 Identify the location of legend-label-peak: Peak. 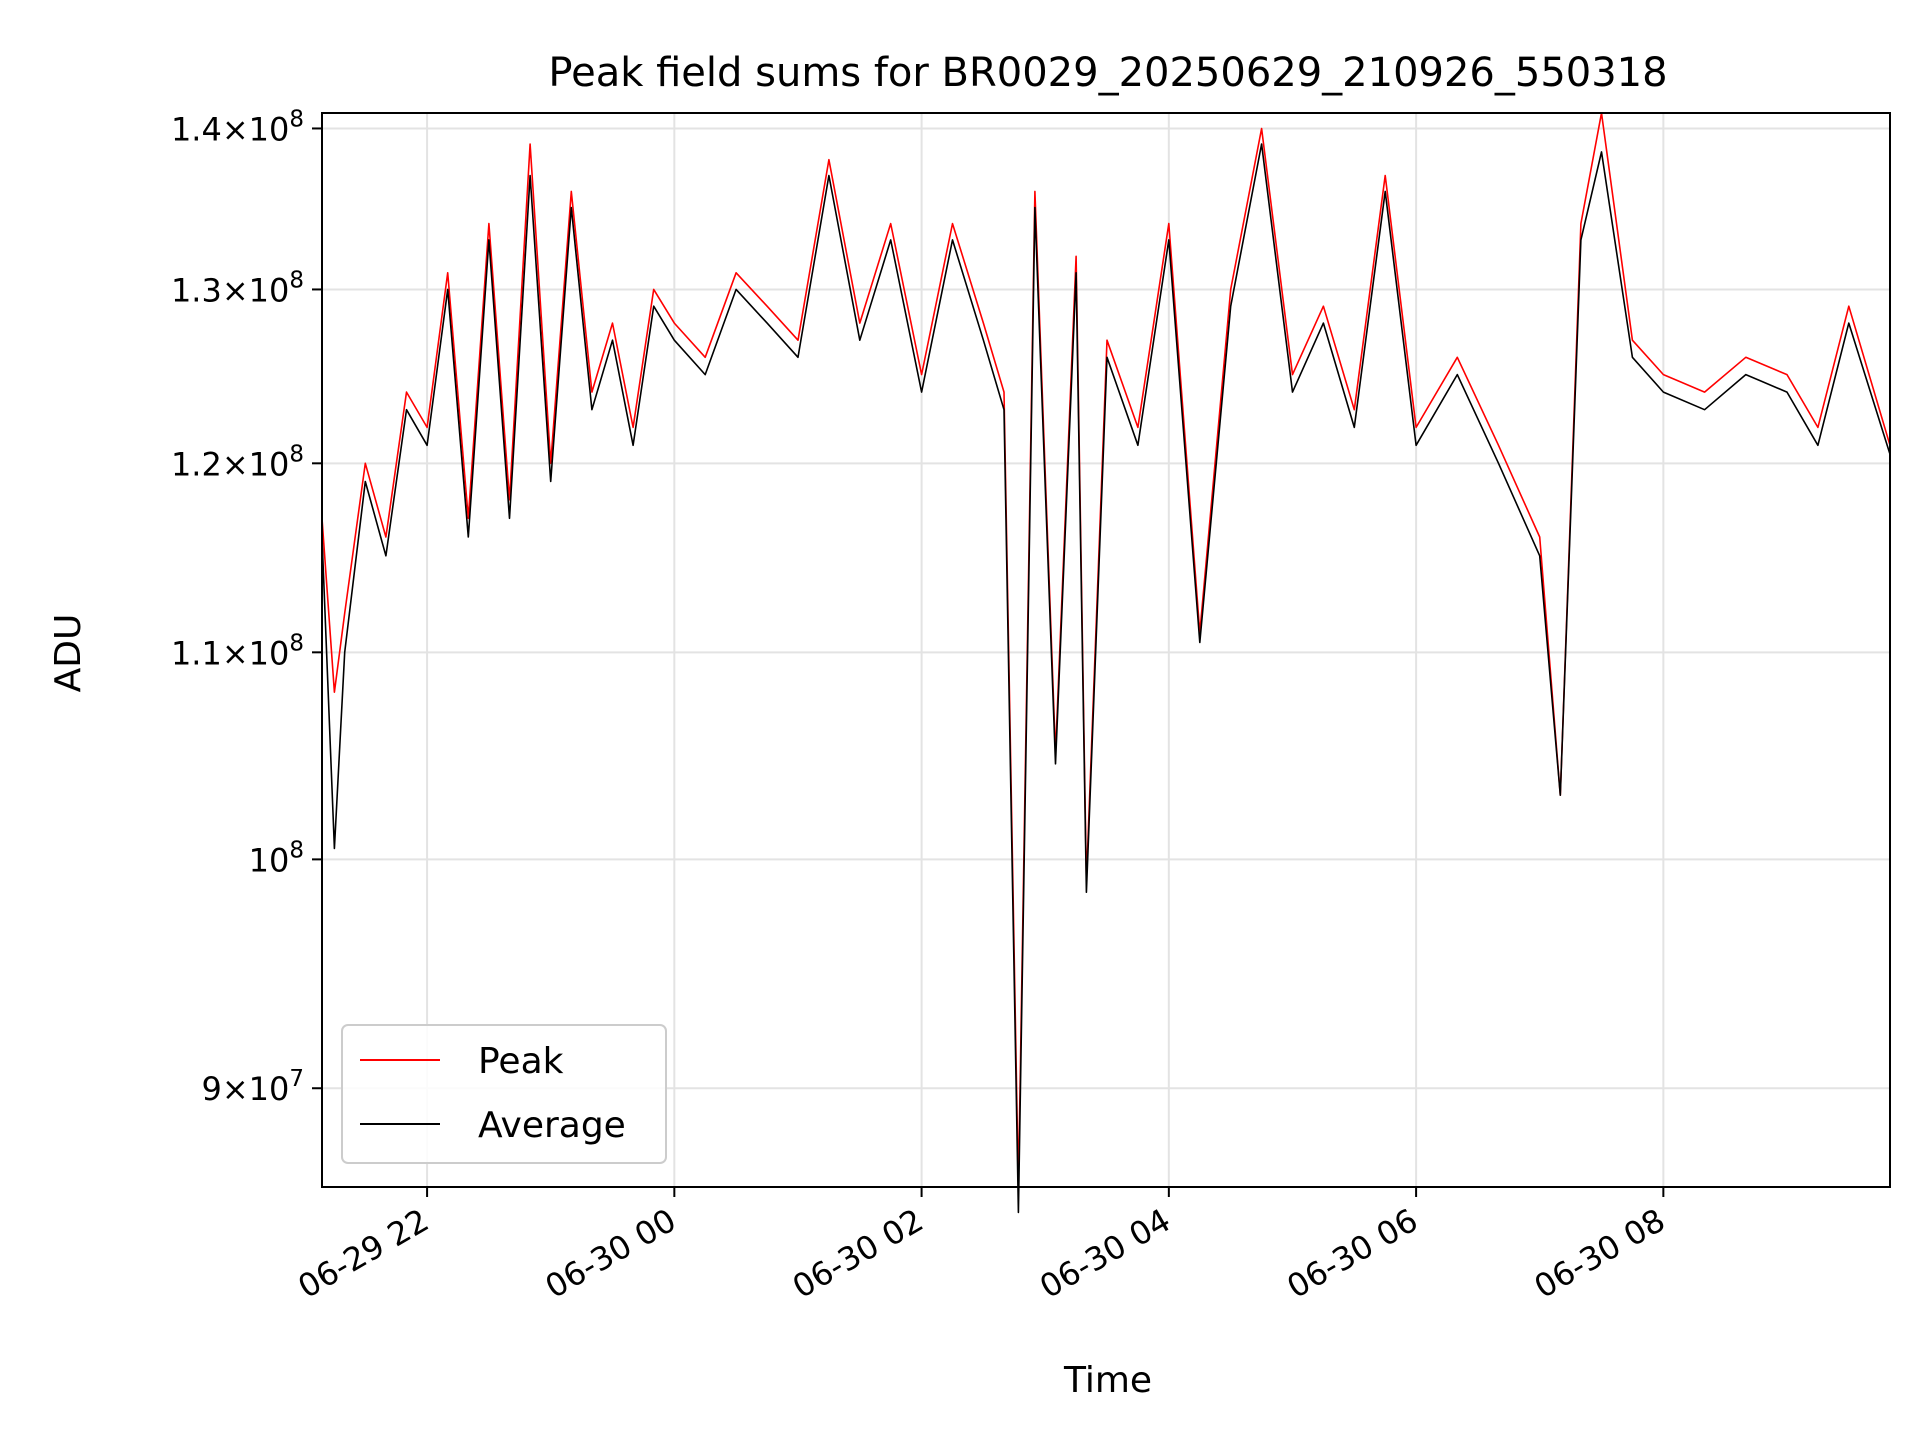
(521, 1061).